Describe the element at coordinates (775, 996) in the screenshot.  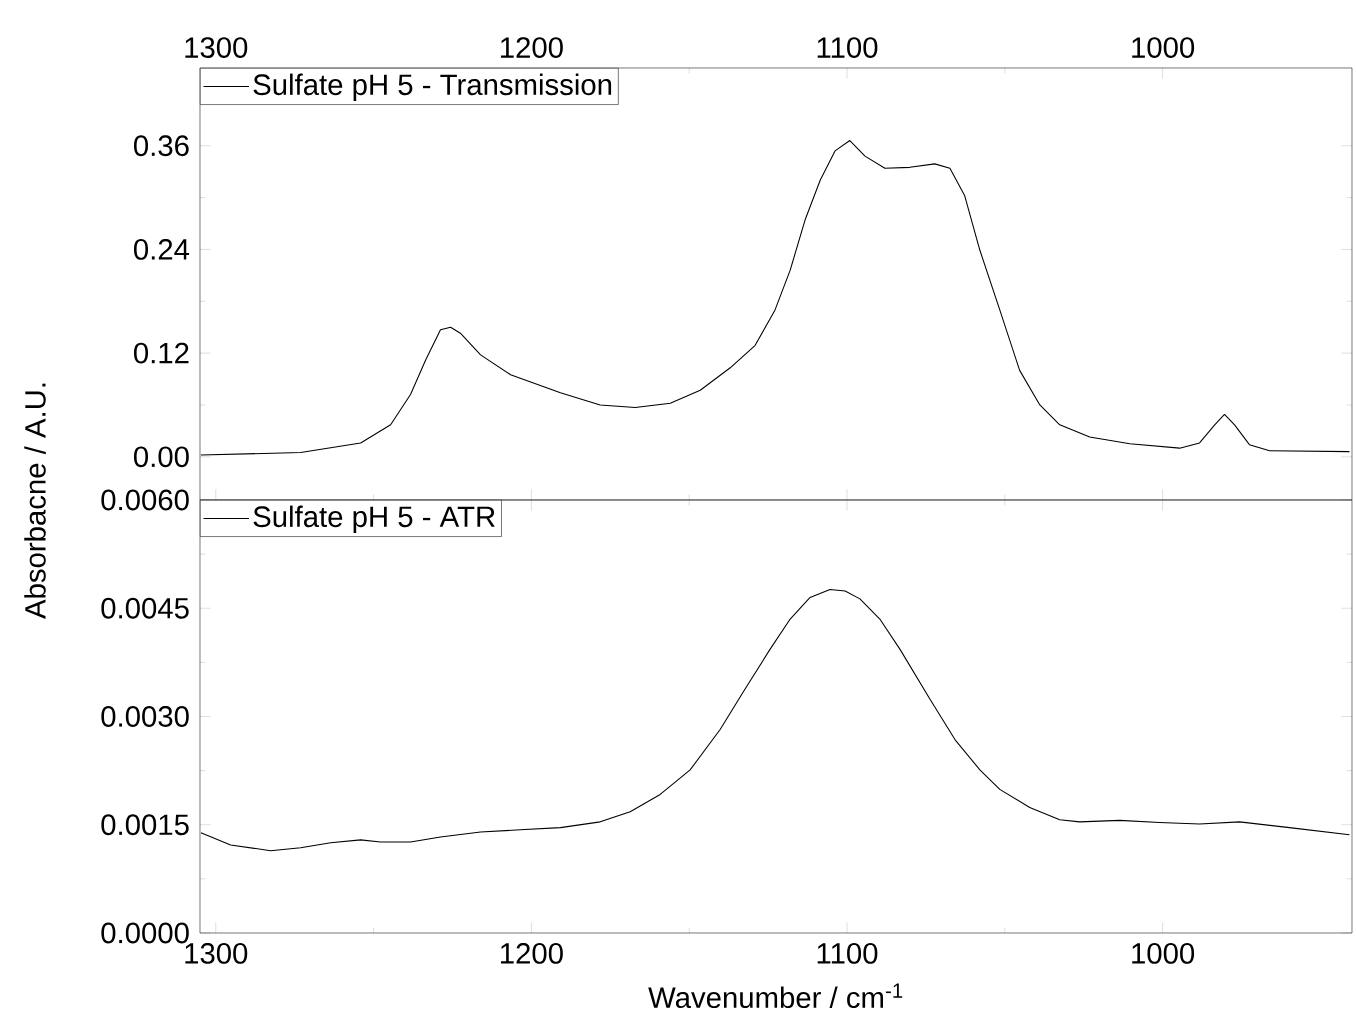
I see `x-axis-title: Wavenumber / cm$^{-1}$` at that location.